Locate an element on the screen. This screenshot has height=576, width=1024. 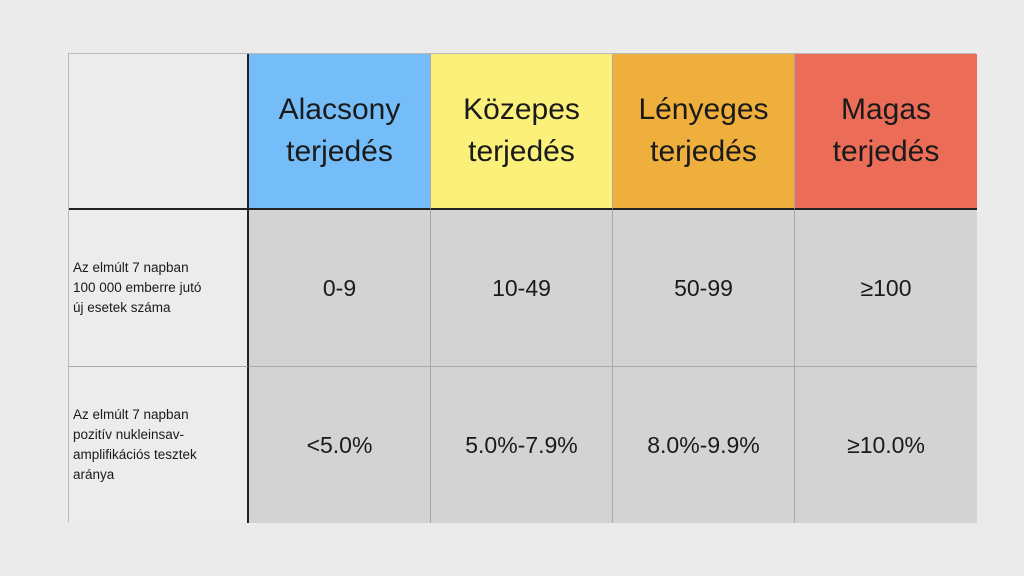
row-label-line: pozitív nukleinsav- is located at coordinates (129, 434).